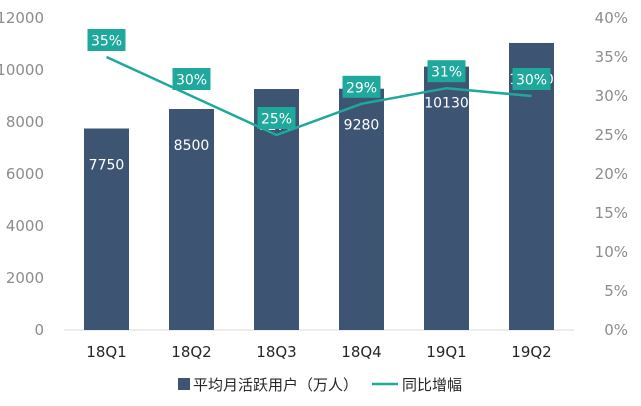 The height and width of the screenshot is (406, 641). Describe the element at coordinates (318, 352) in the screenshot. I see `x-axis: 18Q1 18Q2 18Q3 18Q4 19Q1 19Q2` at that location.